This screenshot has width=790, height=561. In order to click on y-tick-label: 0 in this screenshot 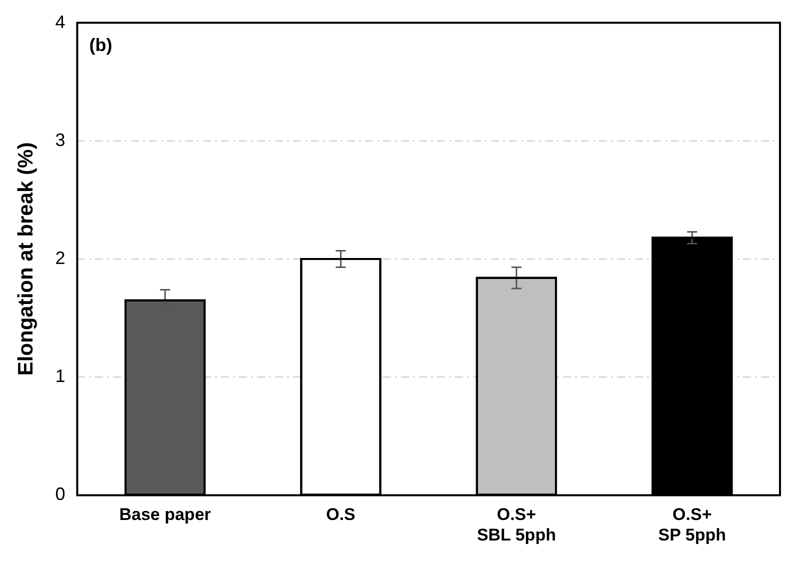, I will do `click(60, 494)`.